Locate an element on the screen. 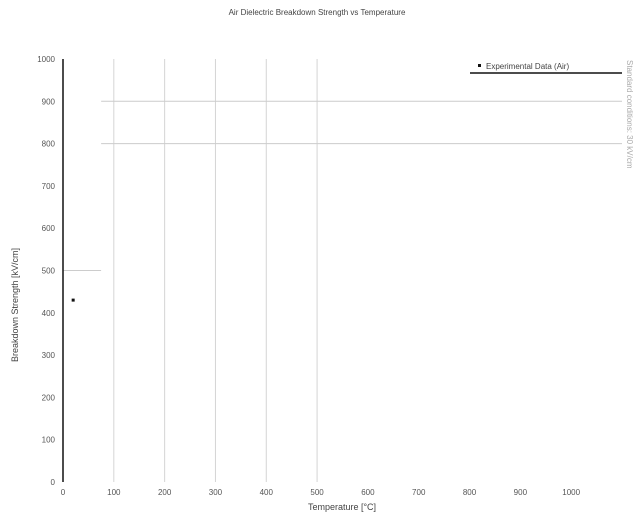 This screenshot has width=635, height=517. data-point is located at coordinates (73, 300).